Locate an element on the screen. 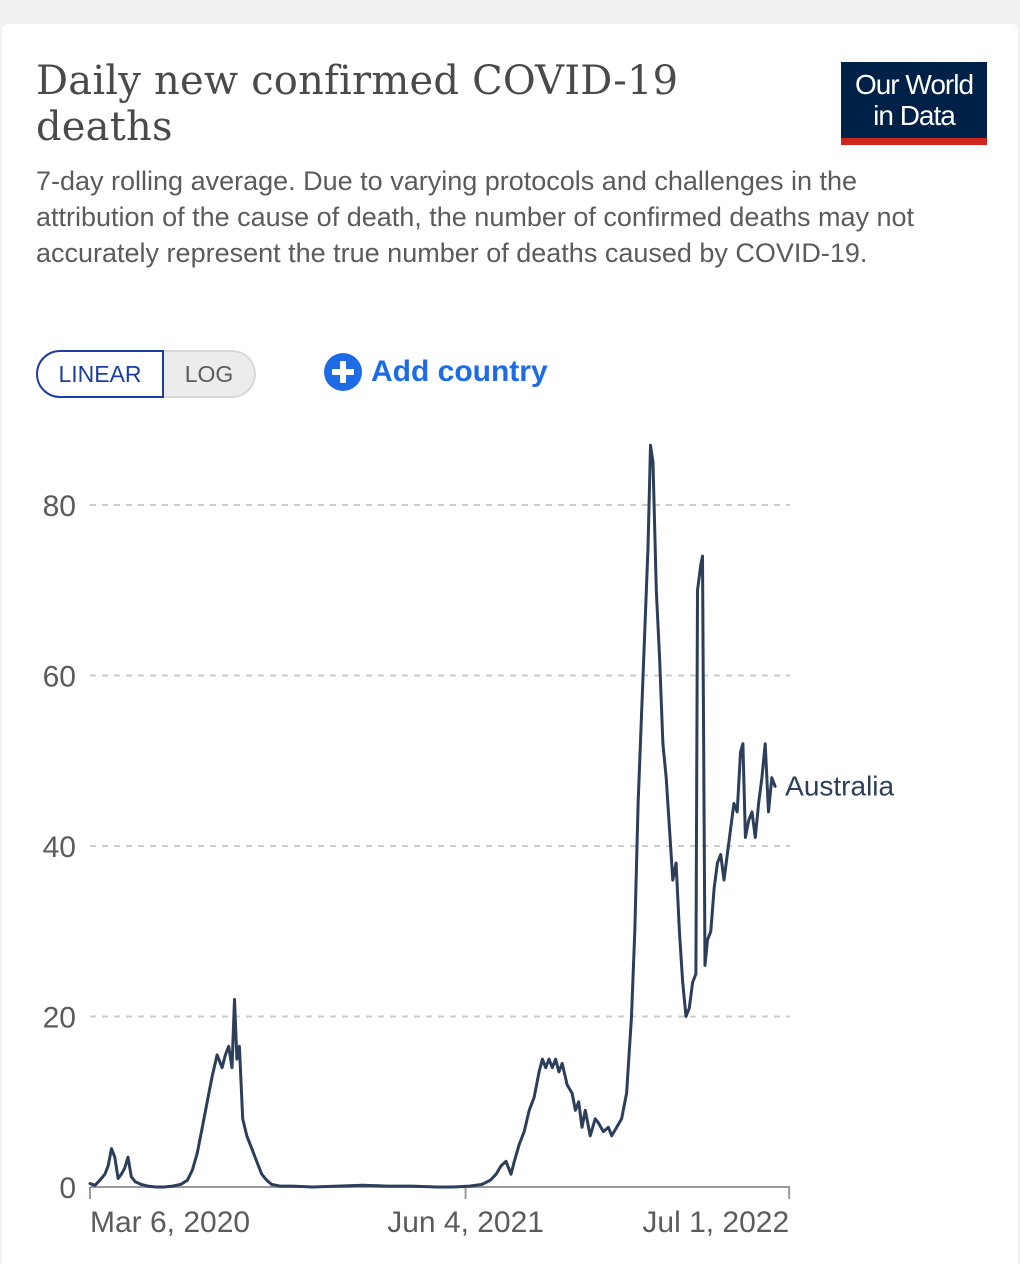 Image resolution: width=1020 pixels, height=1264 pixels. plus-circle-icon is located at coordinates (343, 372).